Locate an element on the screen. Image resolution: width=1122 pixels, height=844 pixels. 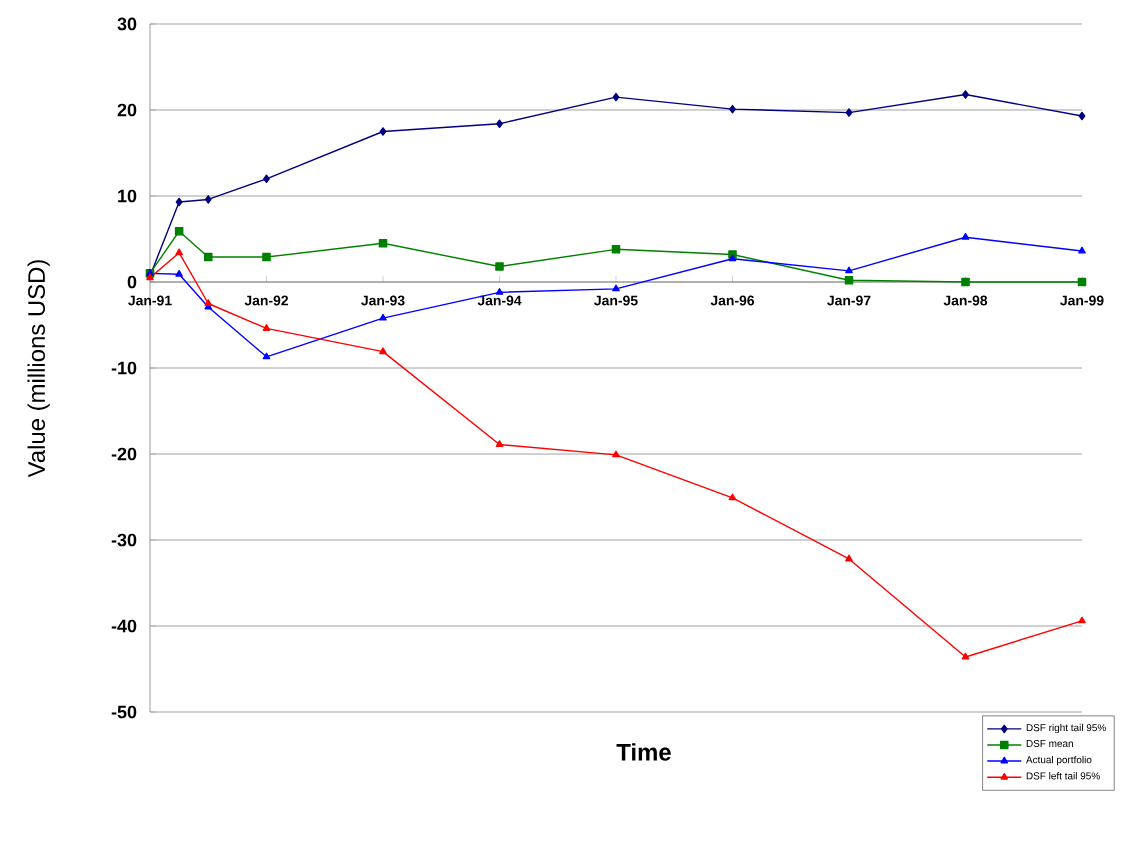
y-tick-label: -50 is located at coordinates (124, 712).